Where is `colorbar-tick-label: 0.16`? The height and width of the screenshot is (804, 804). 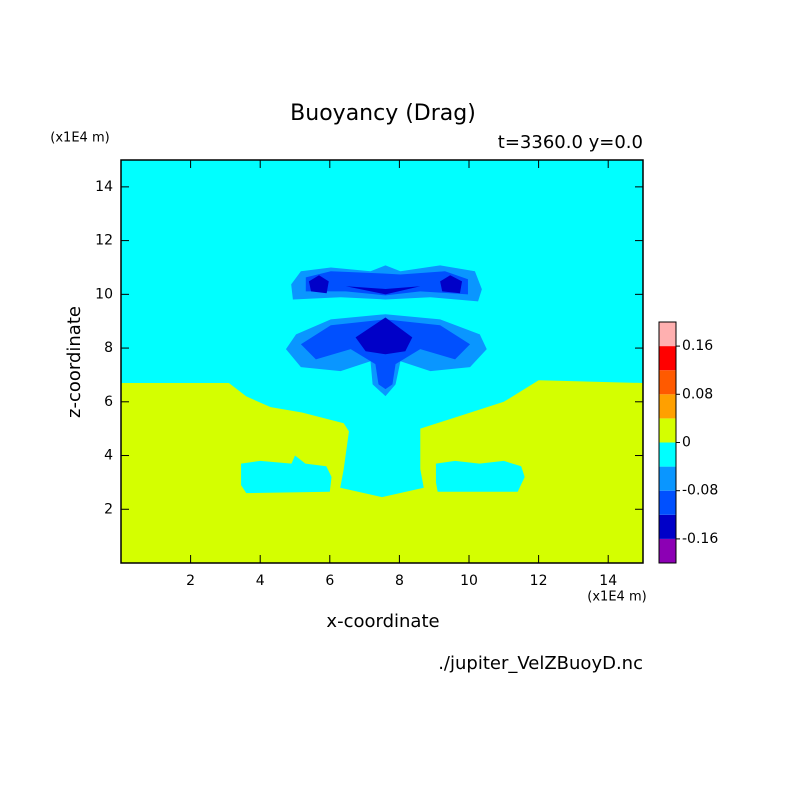
colorbar-tick-label: 0.16 is located at coordinates (697, 346).